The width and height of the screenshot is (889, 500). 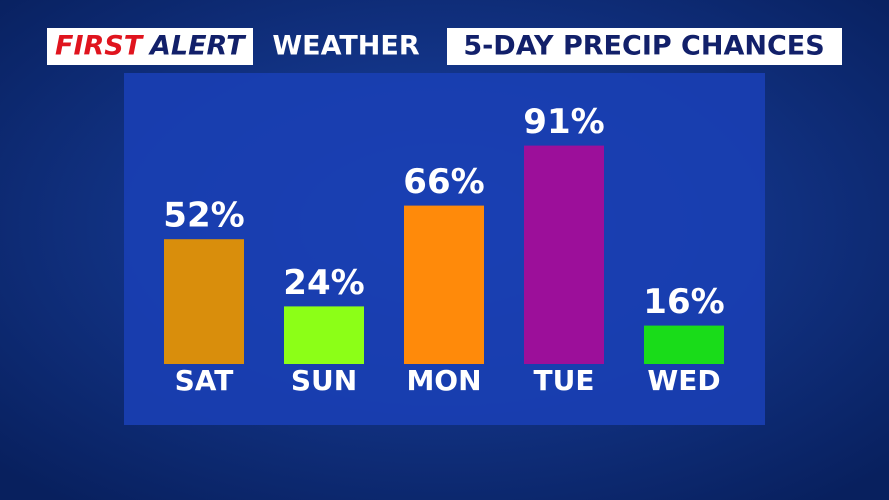 What do you see at coordinates (564, 380) in the screenshot?
I see `x-tick-label: TUE` at bounding box center [564, 380].